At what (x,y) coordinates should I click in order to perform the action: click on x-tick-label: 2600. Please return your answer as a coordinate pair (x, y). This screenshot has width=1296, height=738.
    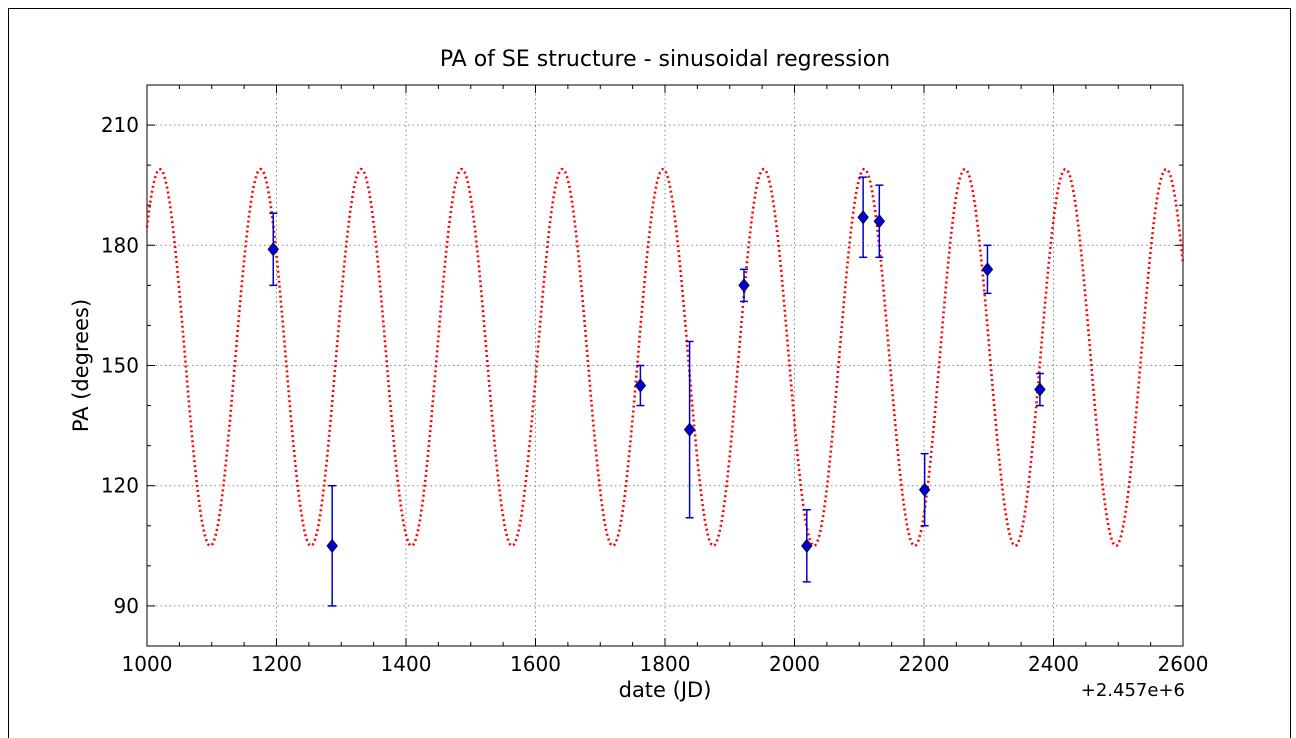
    Looking at the image, I should click on (1183, 664).